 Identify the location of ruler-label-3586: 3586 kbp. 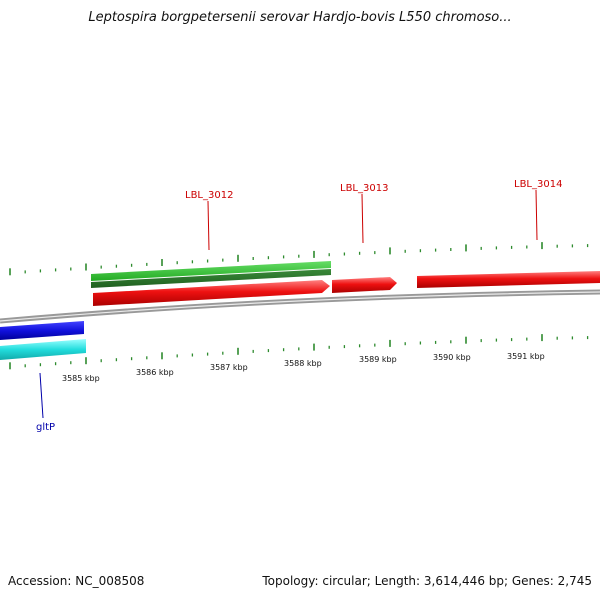
(155, 372).